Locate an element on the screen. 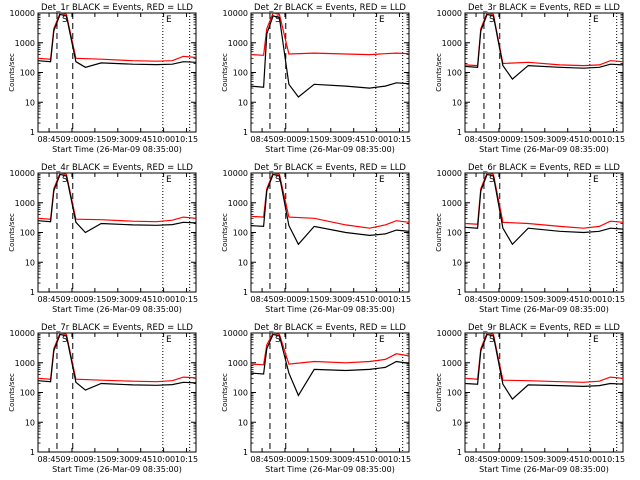  chart-title: Det_7r BLACK = Events, RED = LLD is located at coordinates (117, 328).